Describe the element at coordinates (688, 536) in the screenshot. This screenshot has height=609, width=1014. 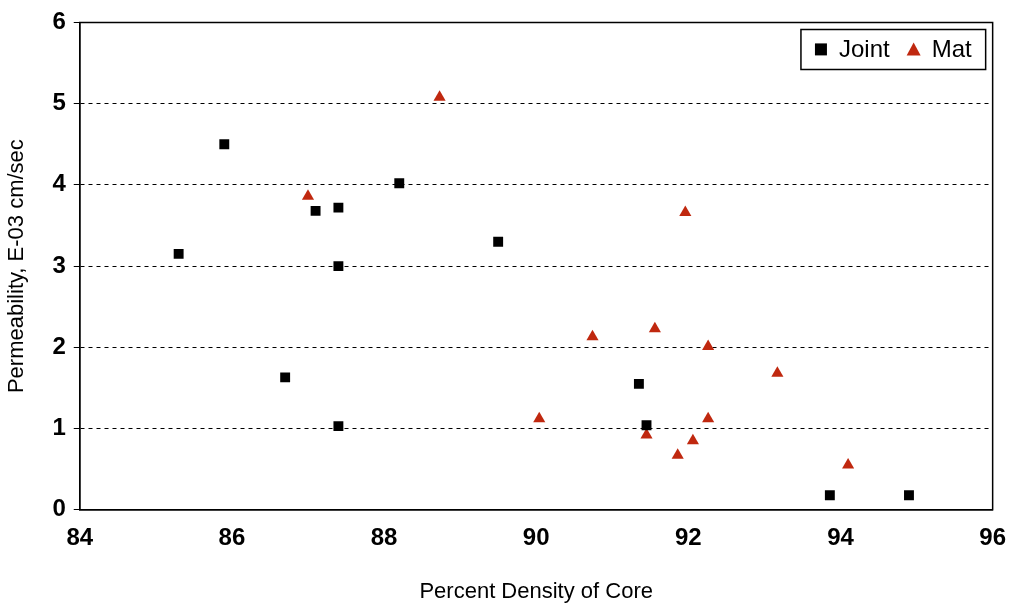
I see `x-tick-label: 92` at that location.